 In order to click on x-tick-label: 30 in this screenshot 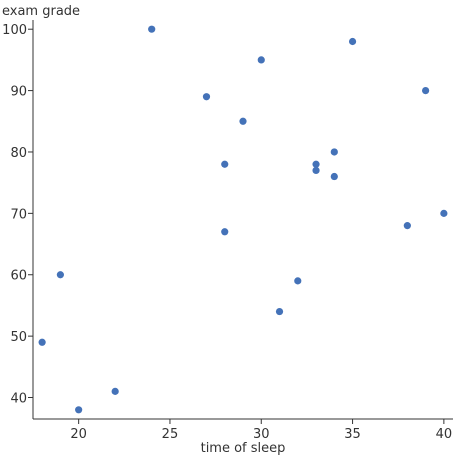, I will do `click(261, 434)`.